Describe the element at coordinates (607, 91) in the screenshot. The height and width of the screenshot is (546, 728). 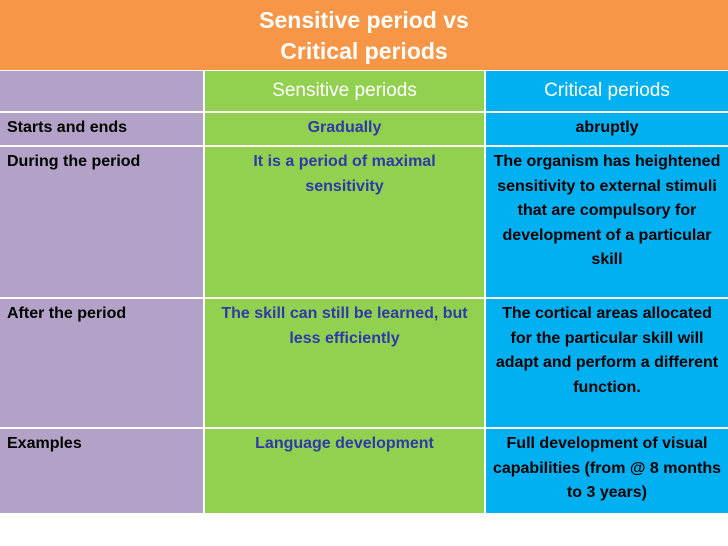
I see `header-critical-periods: Critical periods` at that location.